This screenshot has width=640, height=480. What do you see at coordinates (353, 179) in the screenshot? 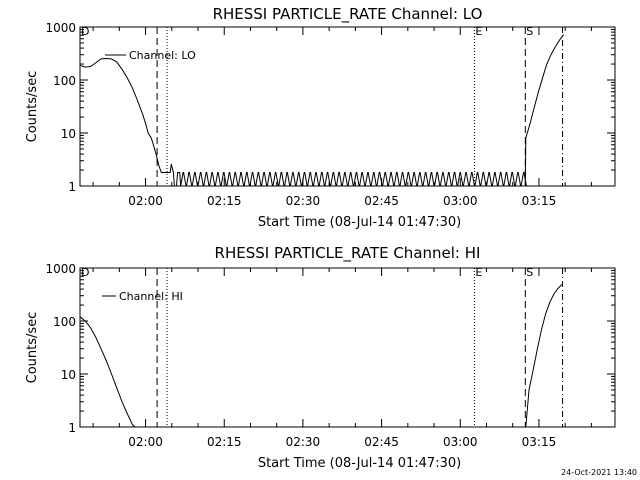
I see `noise-segment` at bounding box center [353, 179].